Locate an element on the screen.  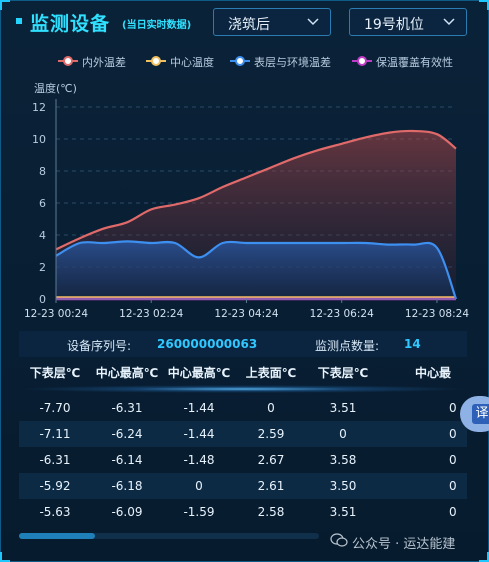
title-square-icon is located at coordinates (19, 21).